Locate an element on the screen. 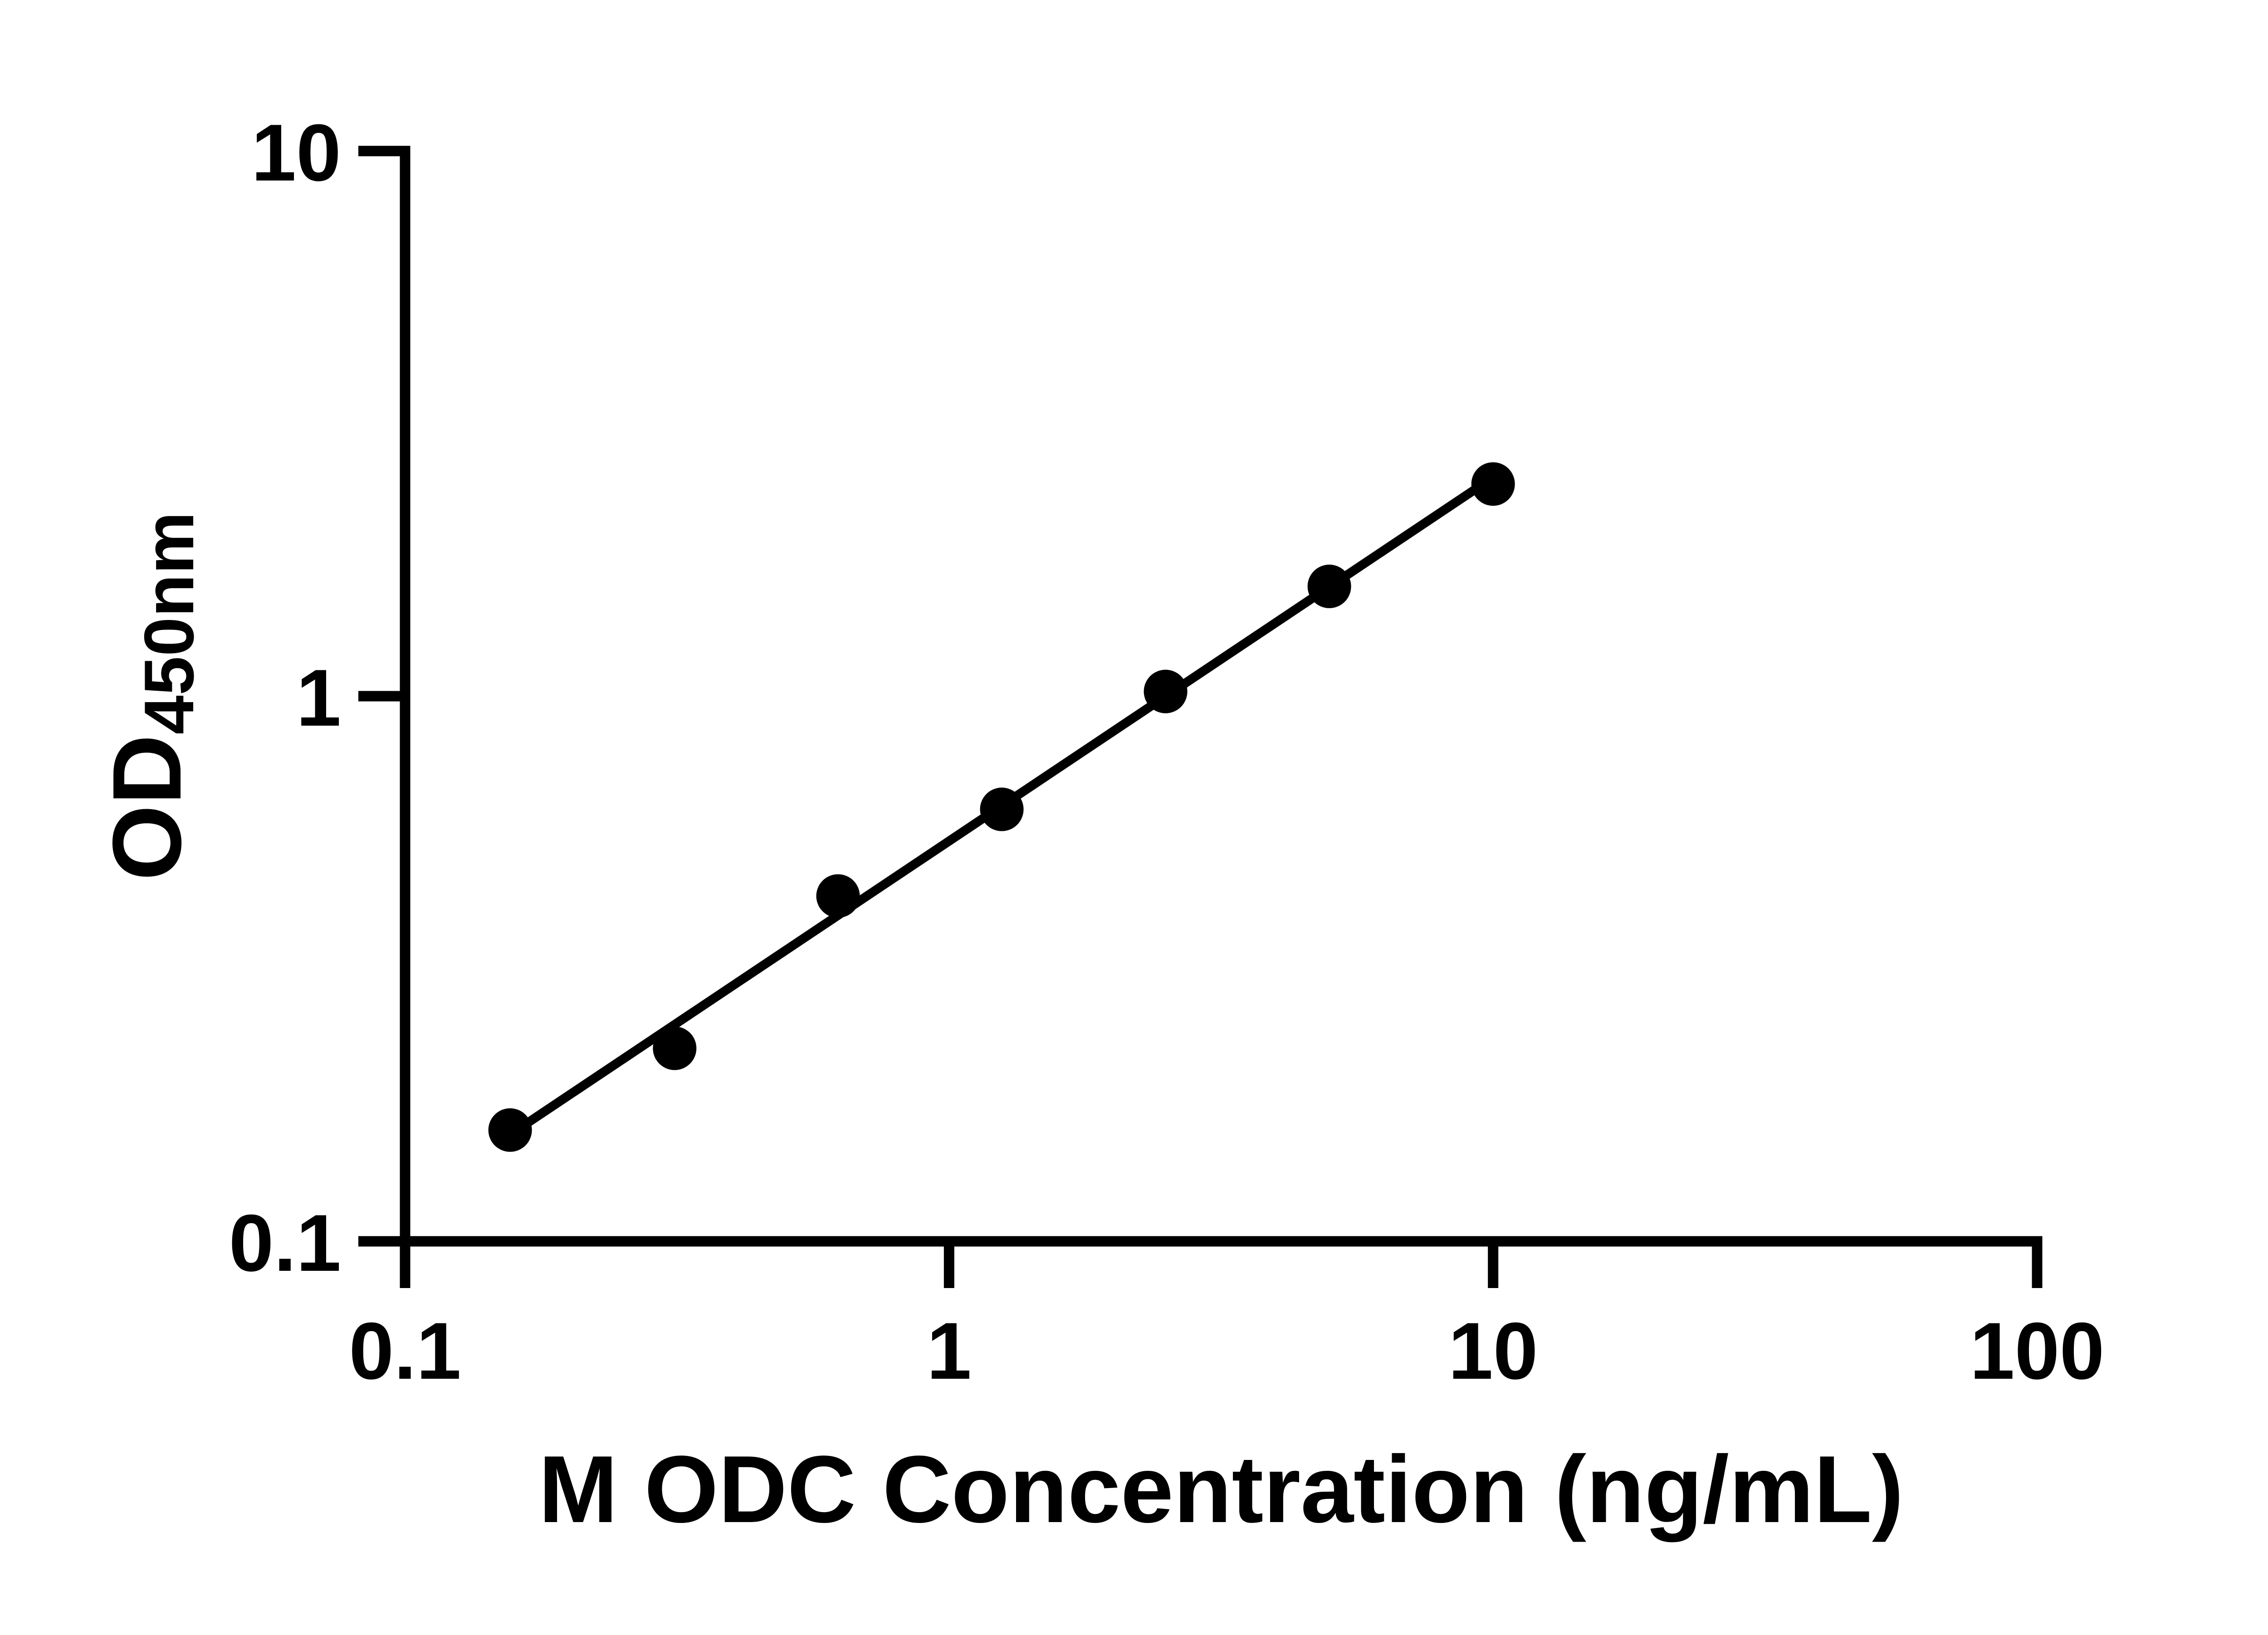 This screenshot has height=1635, width=2268. y-tick-label: 10 is located at coordinates (296, 152).